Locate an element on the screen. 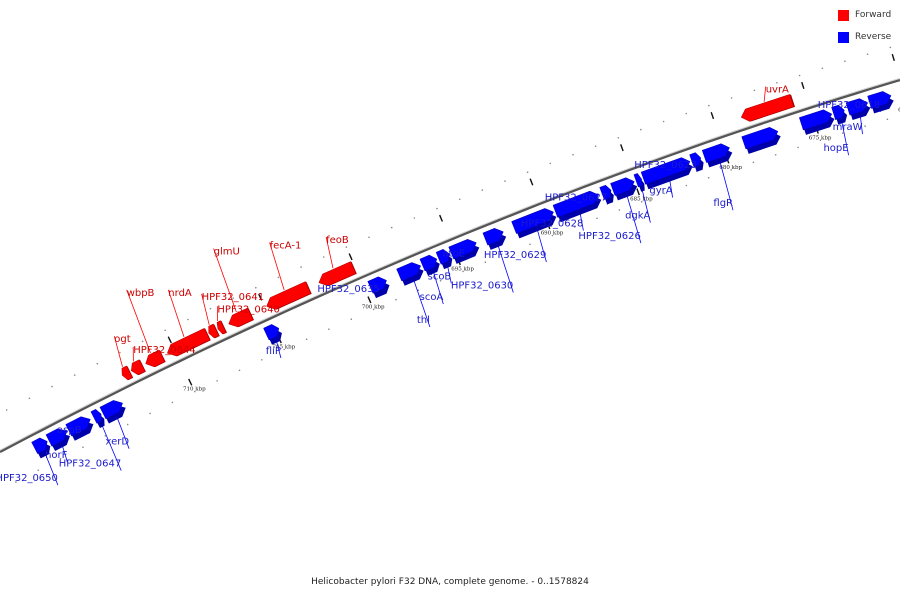  gene-horf is located at coordinates (56, 437).